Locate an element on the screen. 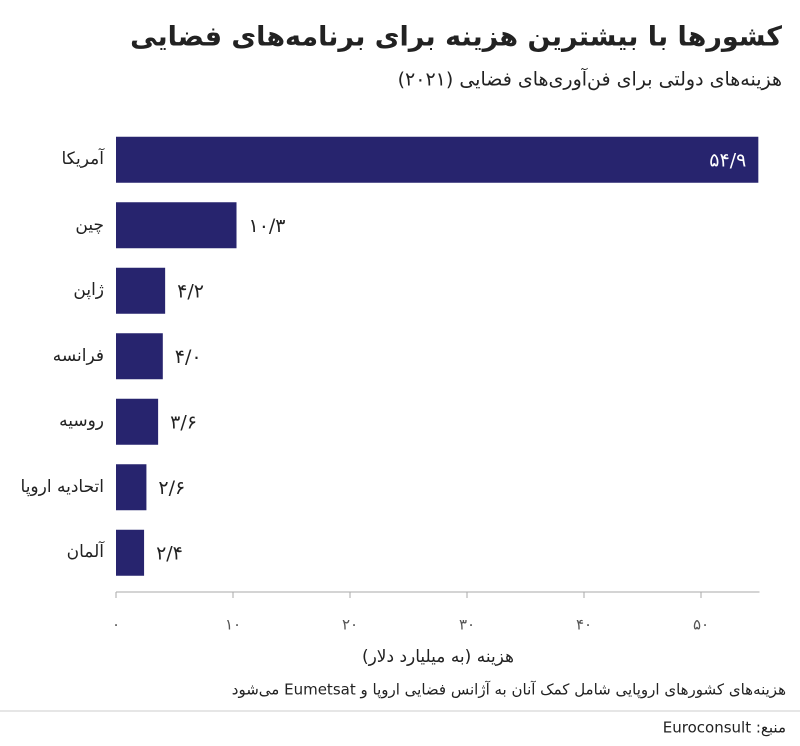 The height and width of the screenshot is (746, 800). category-label: اتحادیه اروپا is located at coordinates (62, 486).